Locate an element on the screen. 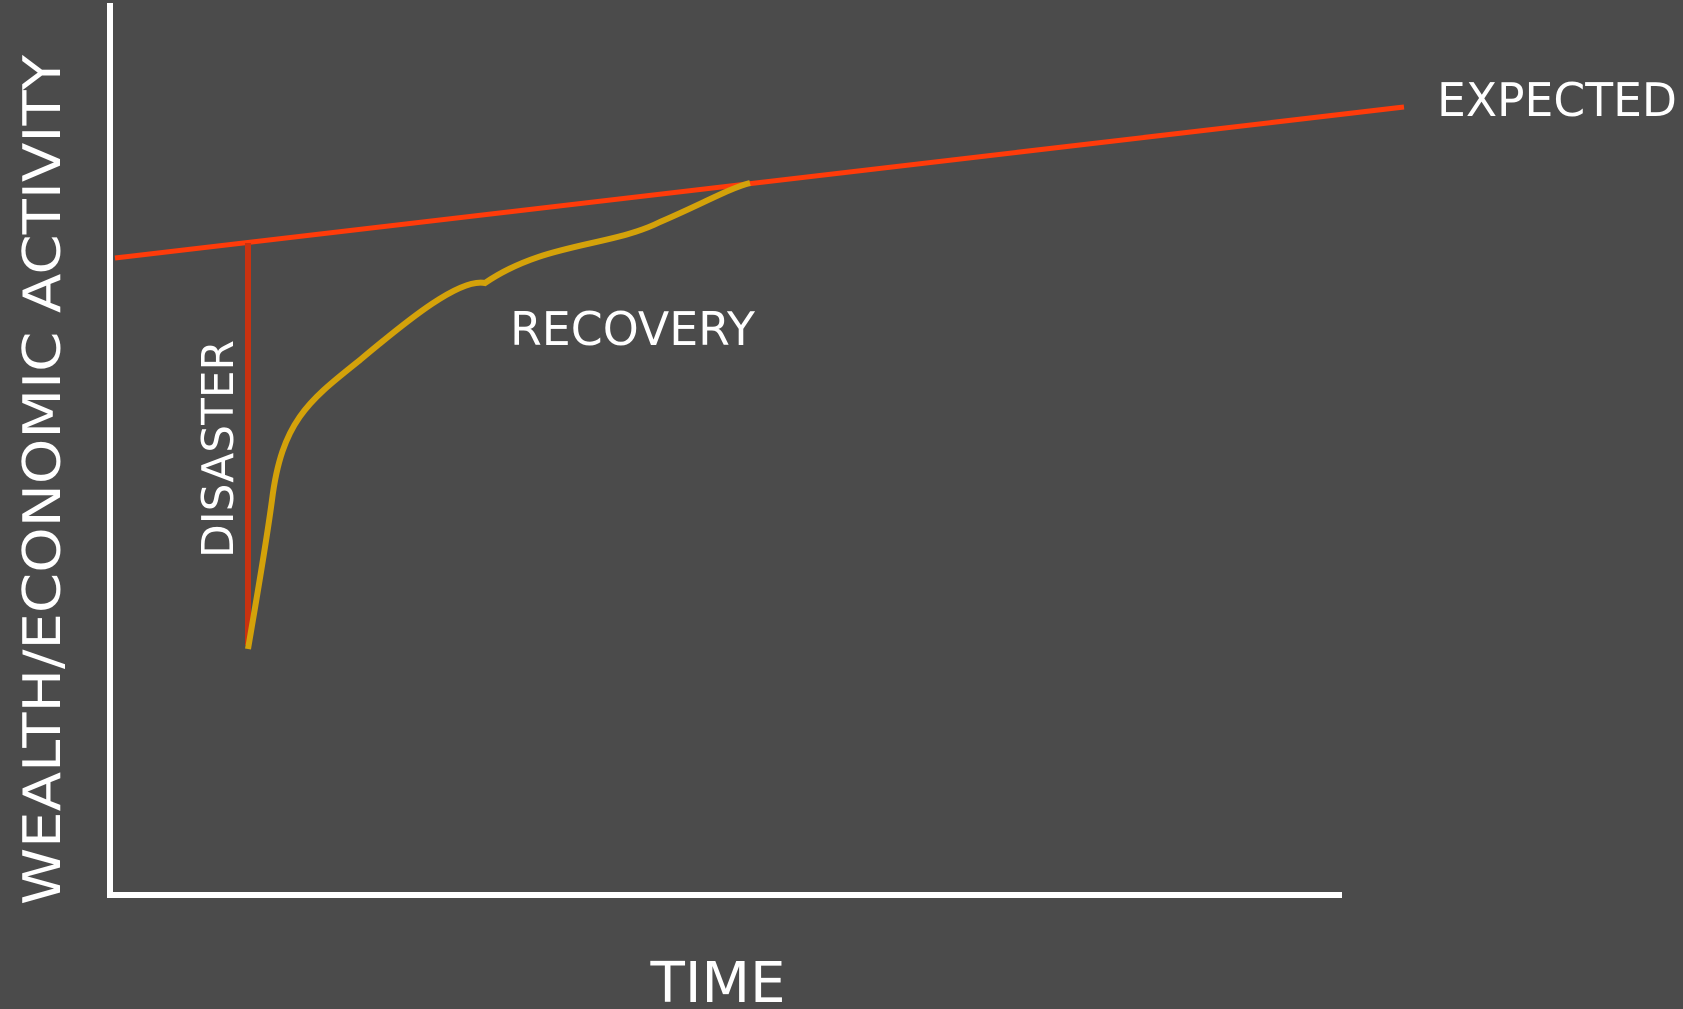  expected-trend-line is located at coordinates (759, 182).